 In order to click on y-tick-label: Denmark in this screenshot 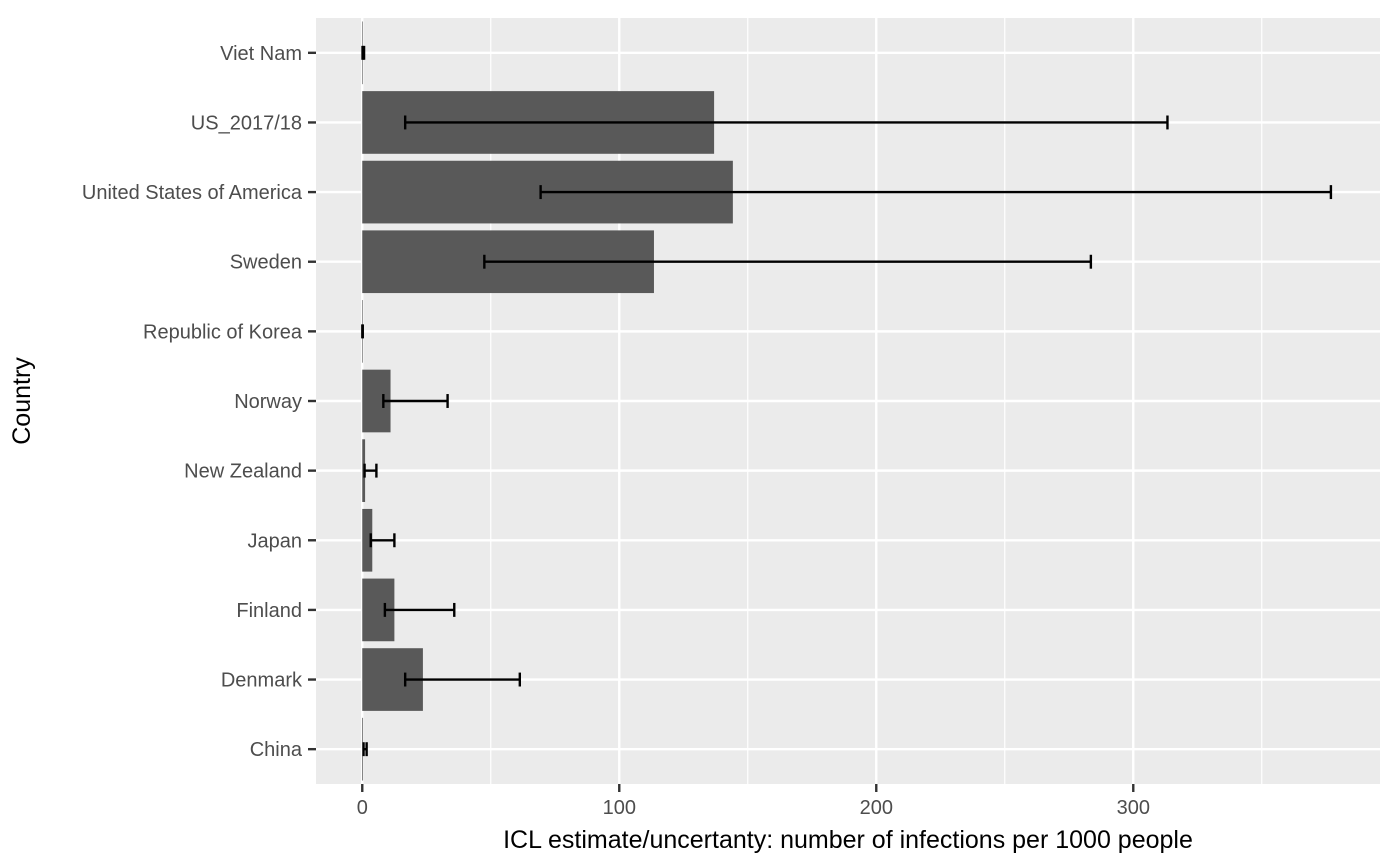, I will do `click(262, 681)`.